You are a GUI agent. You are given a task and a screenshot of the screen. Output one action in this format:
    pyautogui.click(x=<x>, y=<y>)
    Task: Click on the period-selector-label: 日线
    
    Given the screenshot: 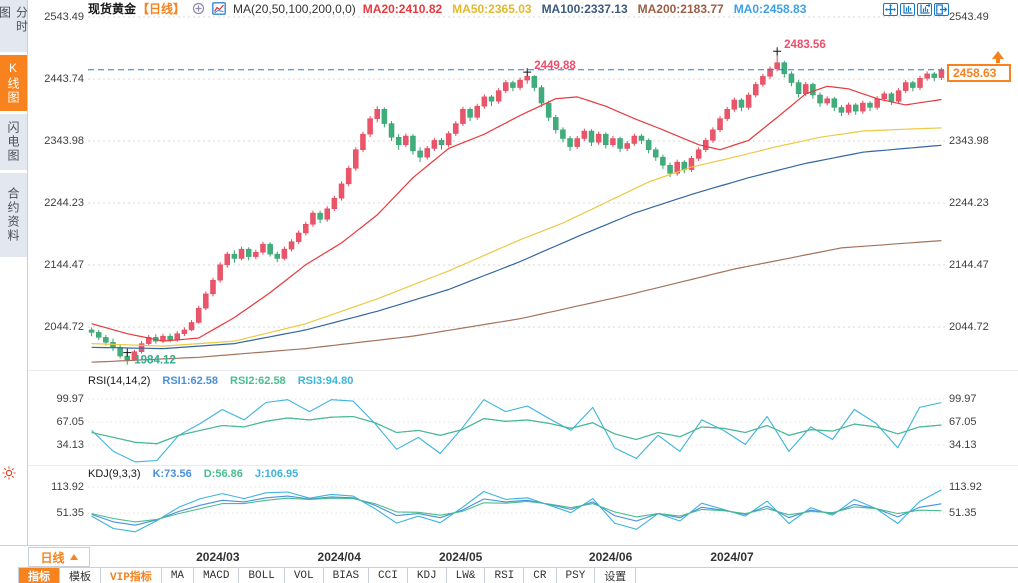 What is the action you would take?
    pyautogui.click(x=52, y=557)
    